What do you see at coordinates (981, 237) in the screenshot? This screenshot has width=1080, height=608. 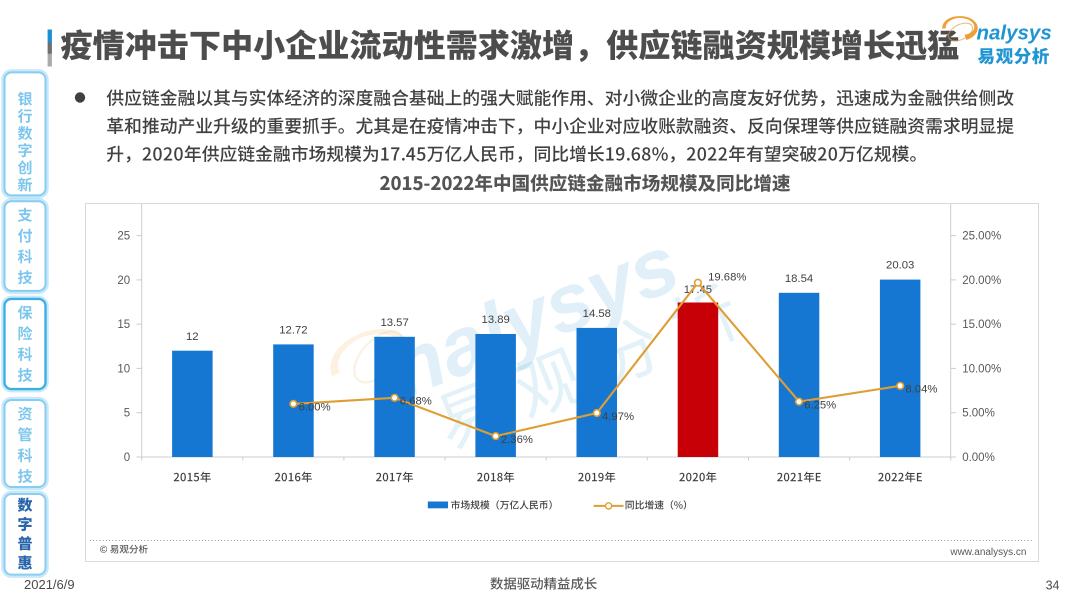 I see `svg-text: 25.00%` at bounding box center [981, 237].